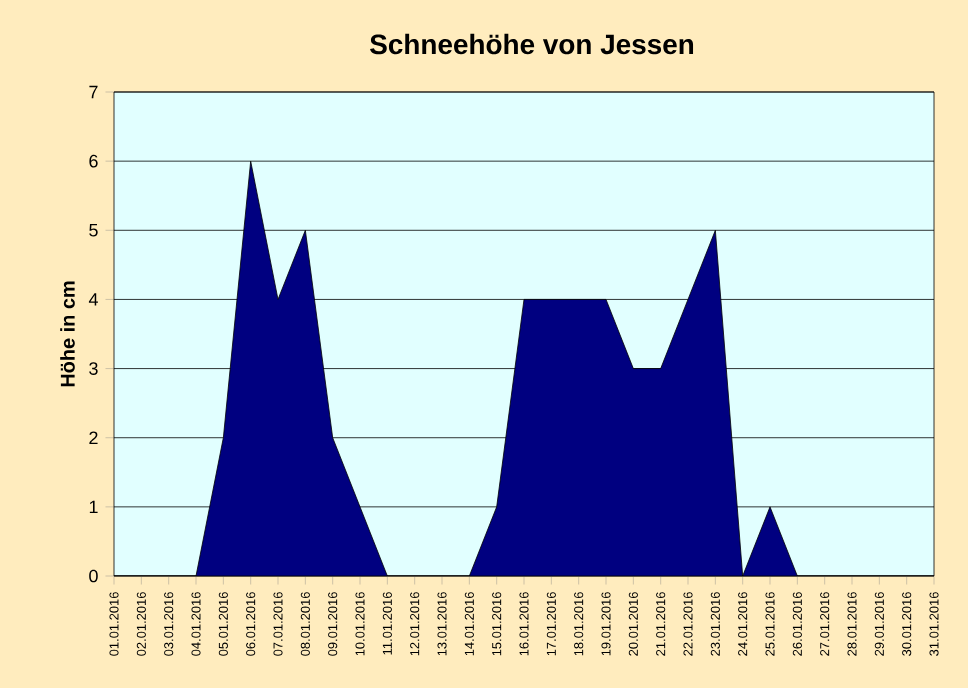 The image size is (968, 688). Describe the element at coordinates (67, 334) in the screenshot. I see `y-axis-title: Höhe in cm` at that location.